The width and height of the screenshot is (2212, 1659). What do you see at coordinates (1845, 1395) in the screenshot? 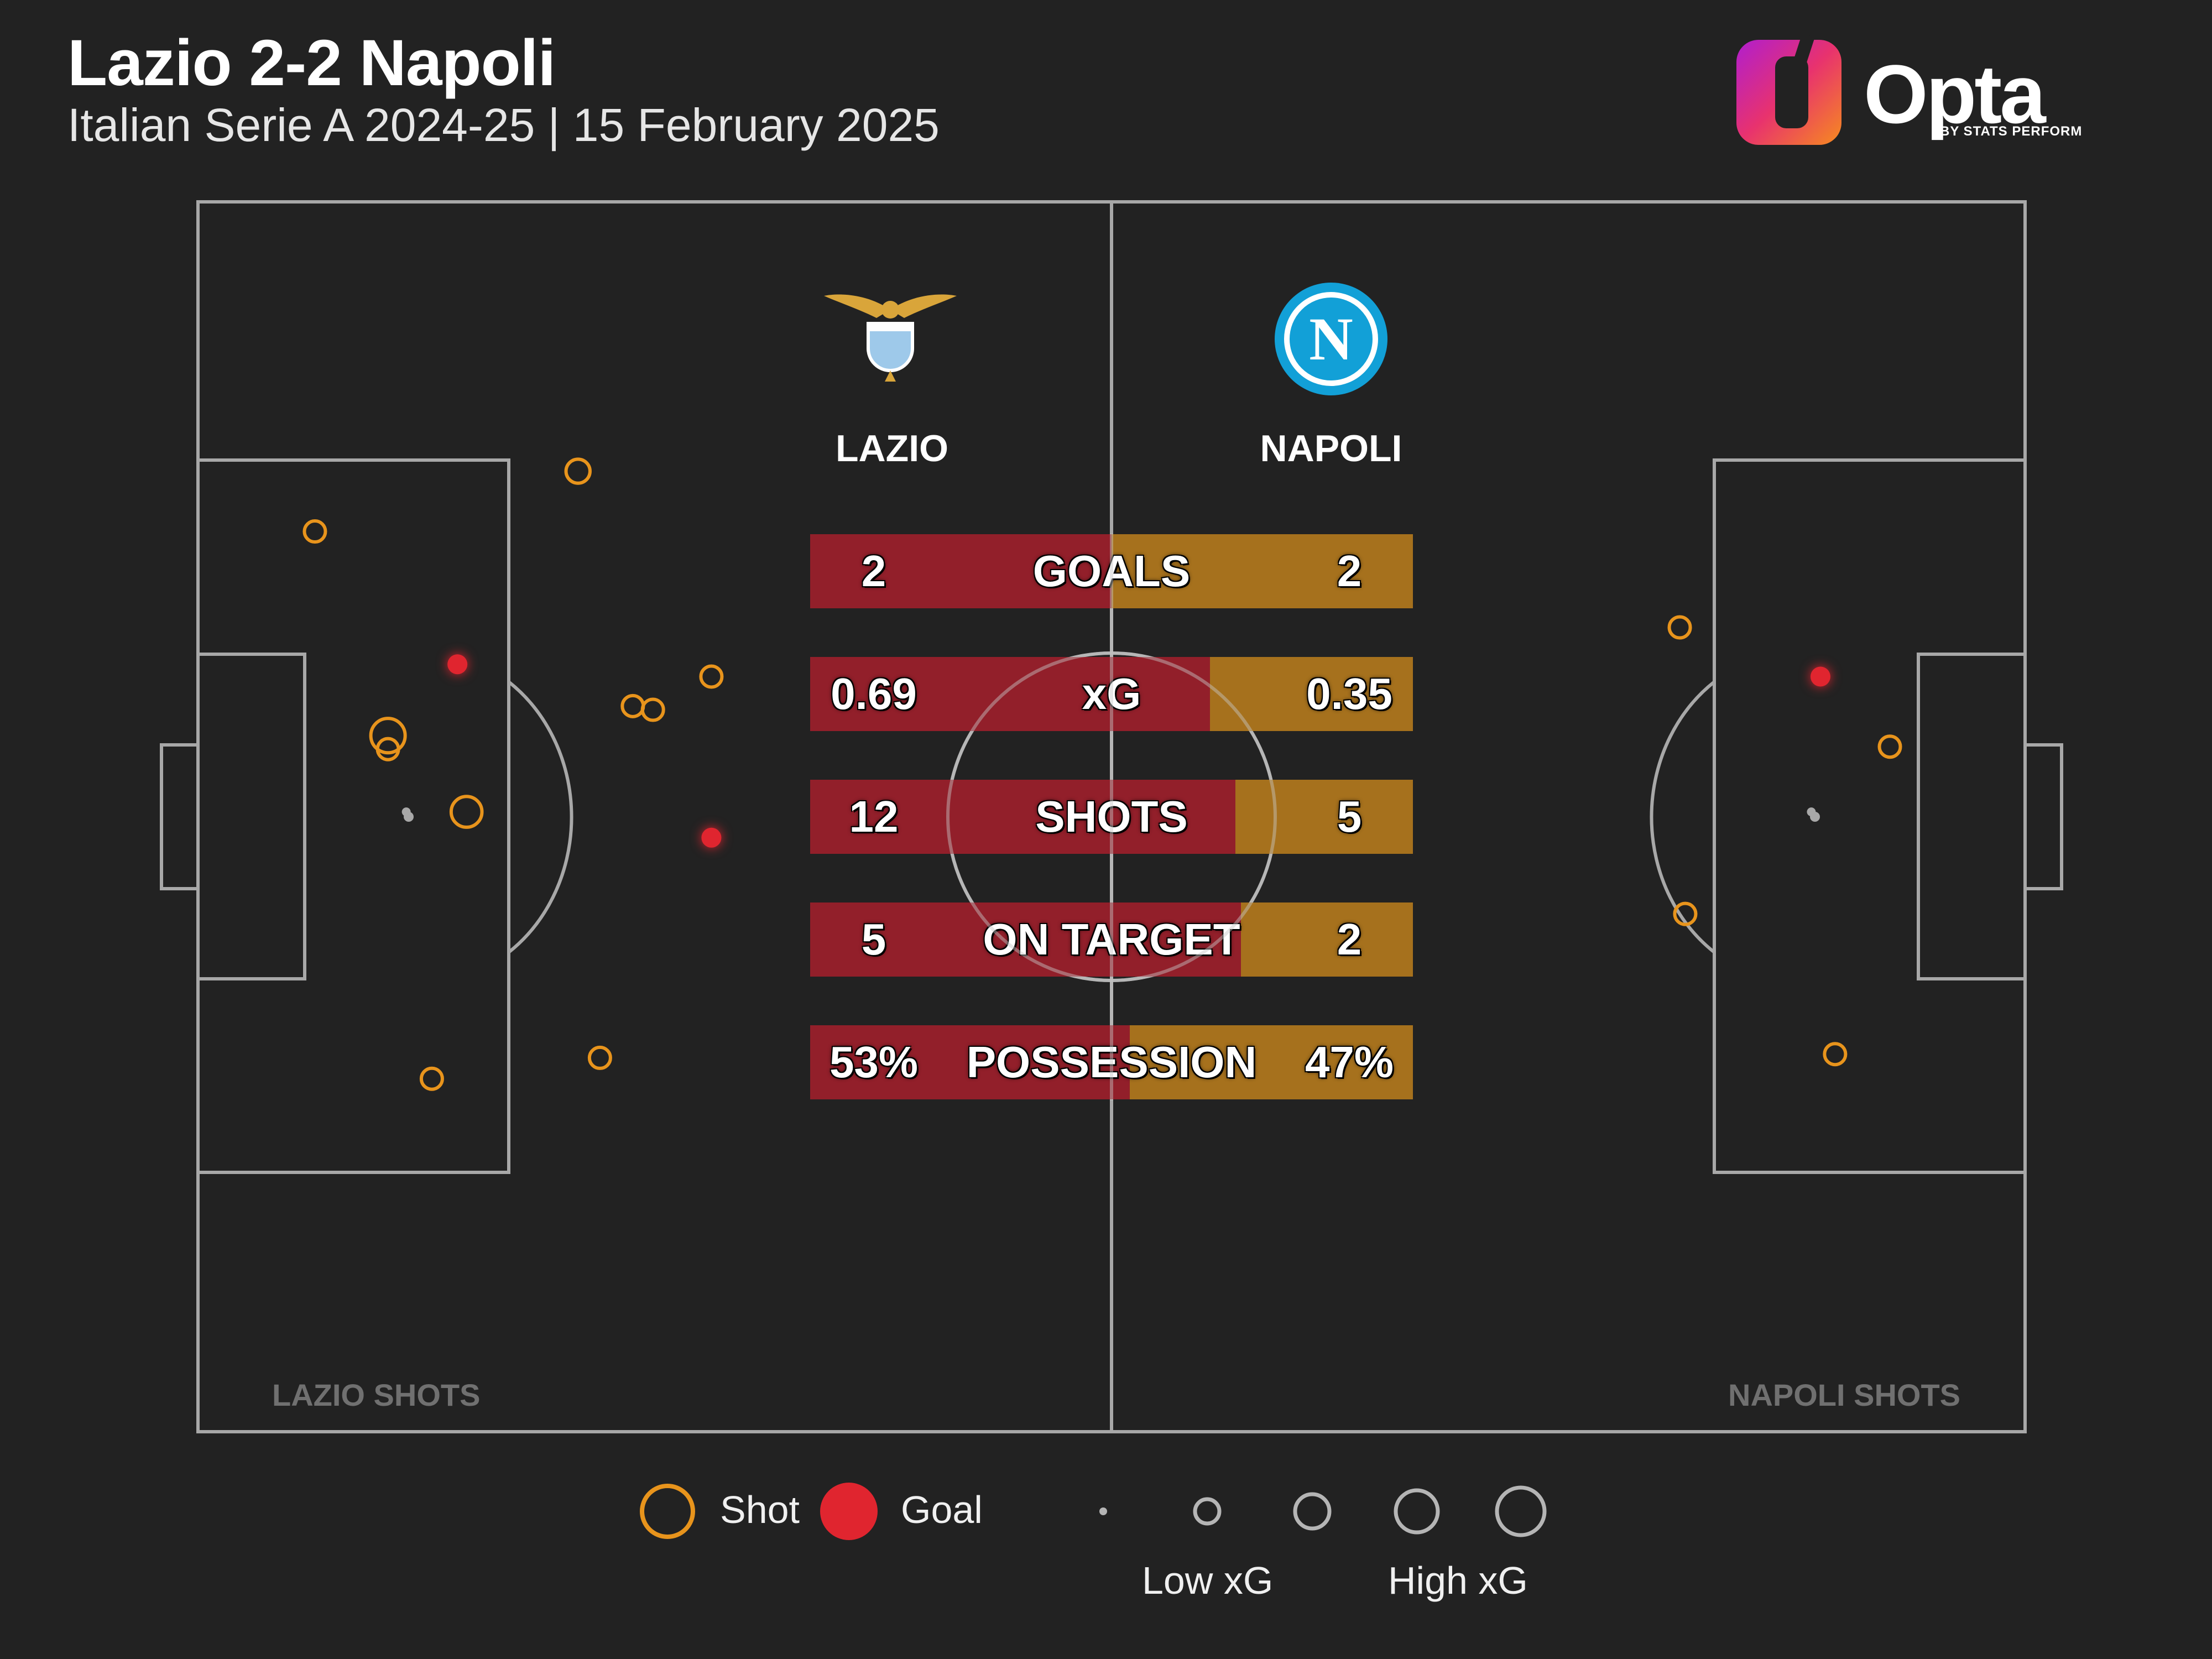
I see `away-shots-label: NAPOLI SHOTS` at bounding box center [1845, 1395].